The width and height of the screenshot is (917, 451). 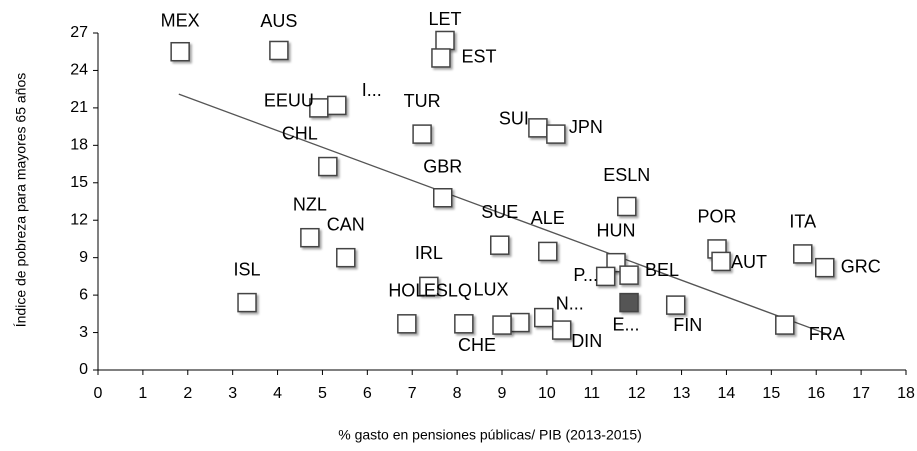 I want to click on point-label: ESLQ, so click(x=448, y=291).